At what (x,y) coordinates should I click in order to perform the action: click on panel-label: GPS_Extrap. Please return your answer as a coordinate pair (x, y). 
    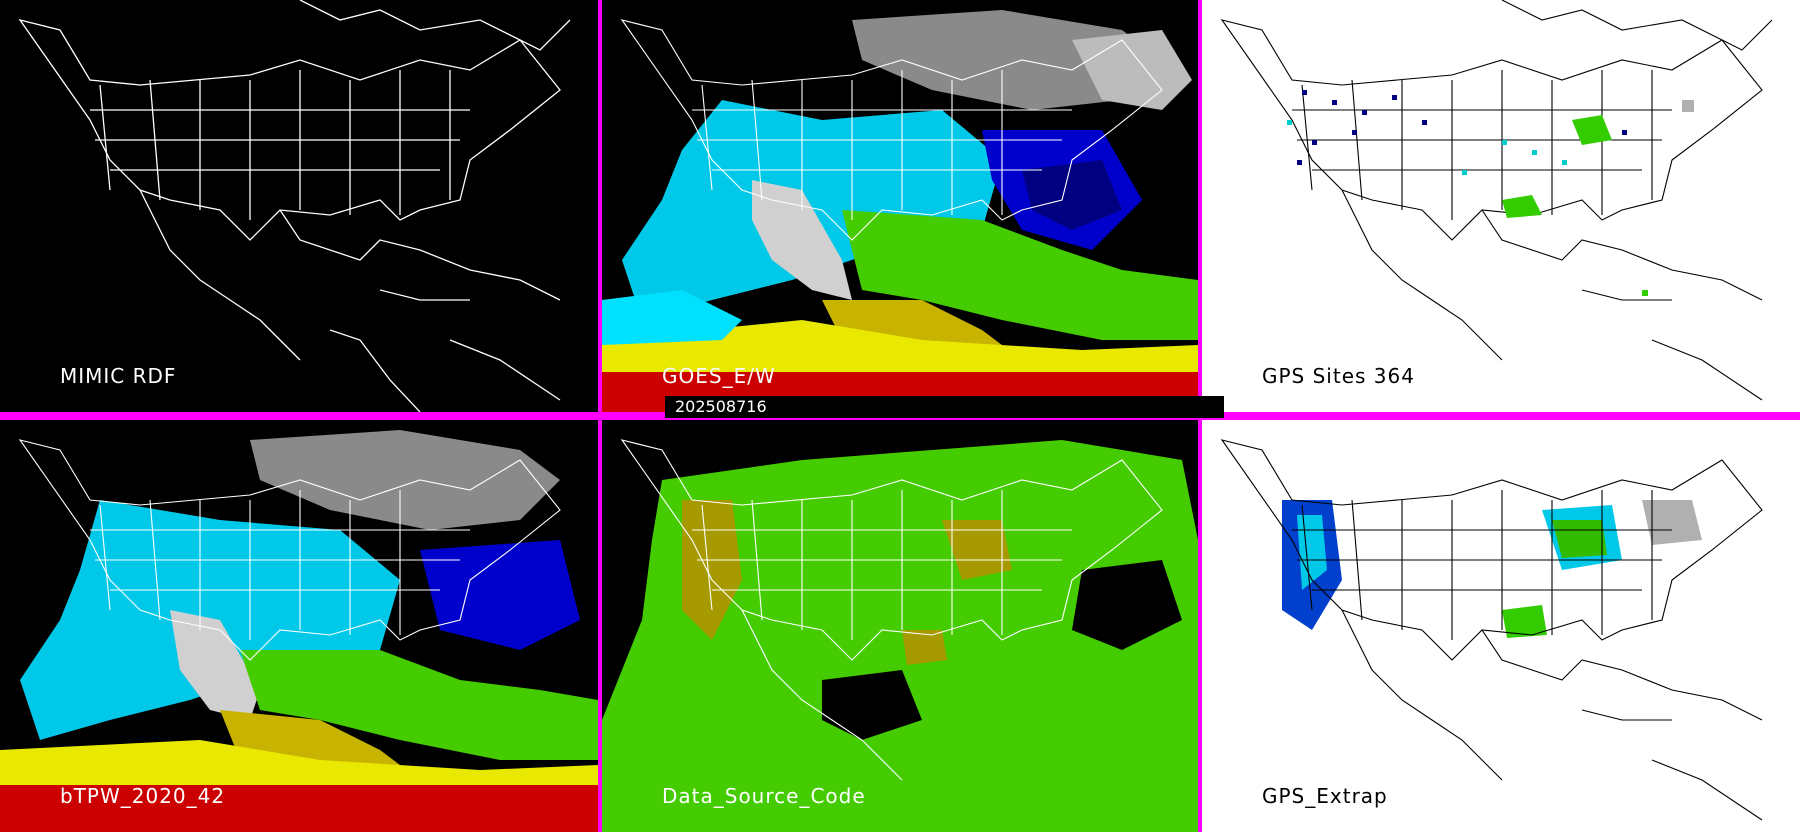
    Looking at the image, I should click on (1325, 796).